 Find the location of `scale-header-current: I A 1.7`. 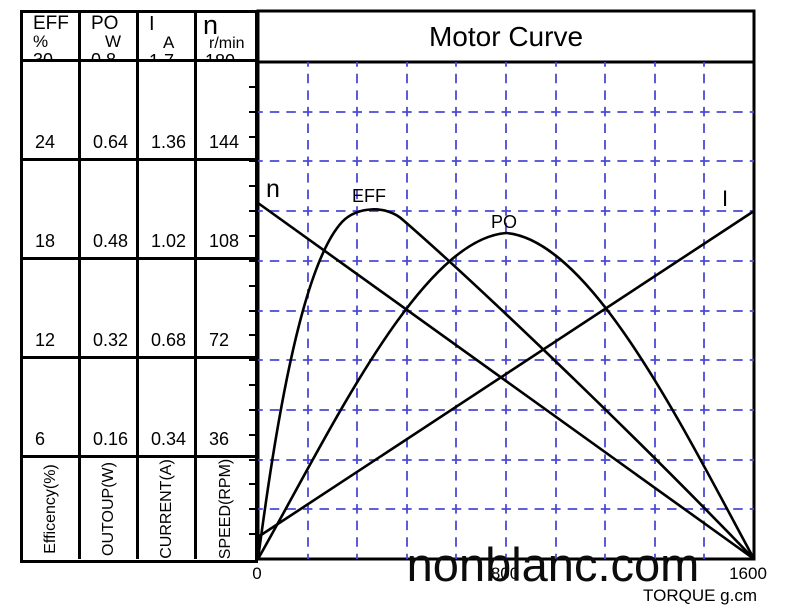

scale-header-current: I A 1.7 is located at coordinates (168, 37).